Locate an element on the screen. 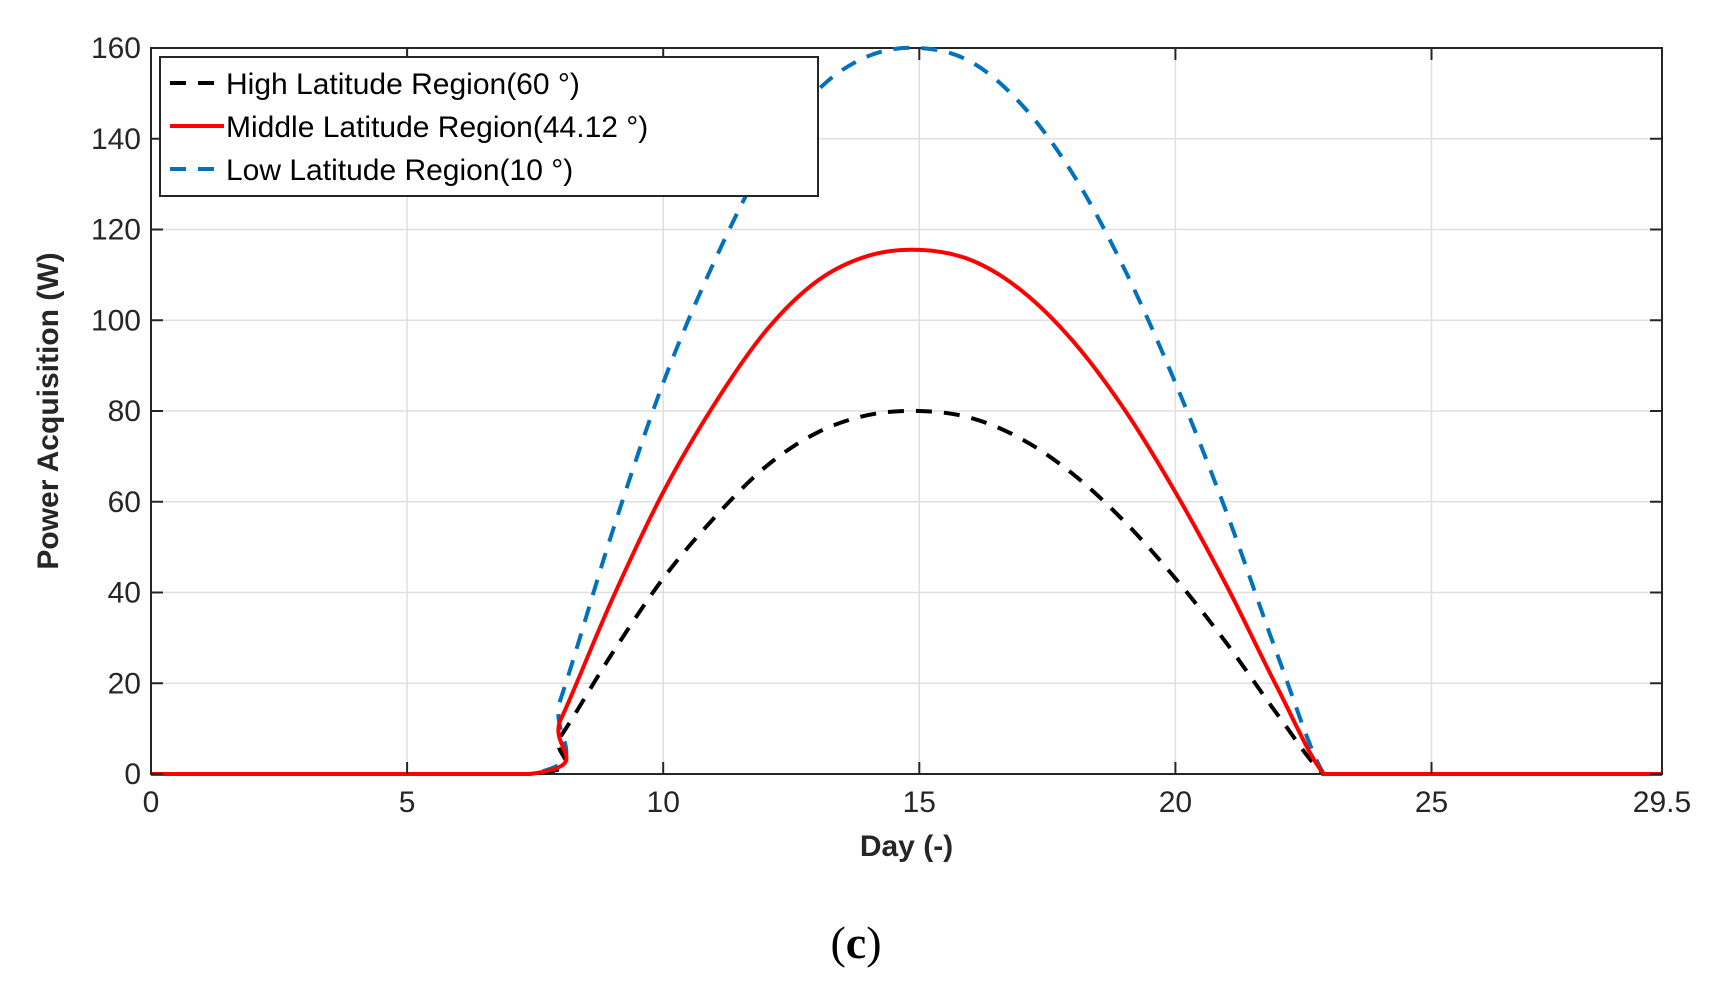 Image resolution: width=1713 pixels, height=1000 pixels. y-tick-label: 140 is located at coordinates (116, 139).